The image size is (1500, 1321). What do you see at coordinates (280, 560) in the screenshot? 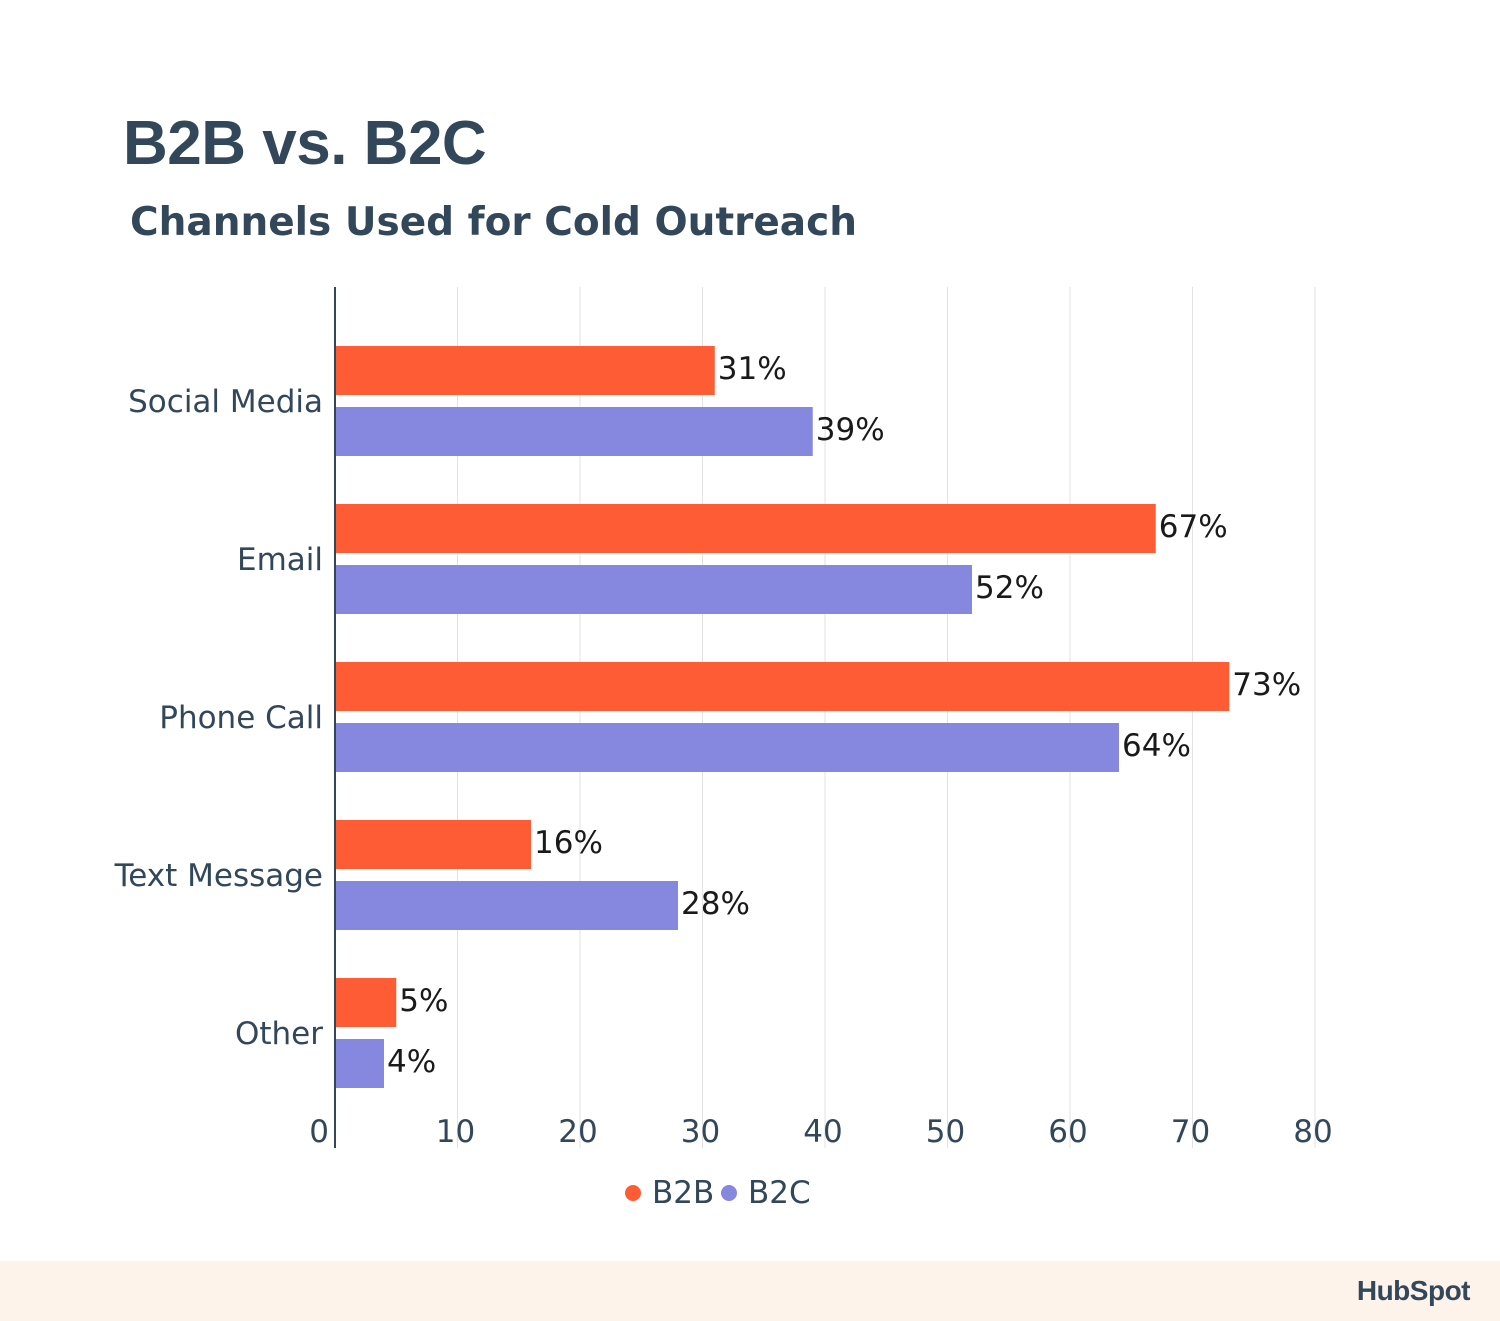
I see `category-label: Email` at bounding box center [280, 560].